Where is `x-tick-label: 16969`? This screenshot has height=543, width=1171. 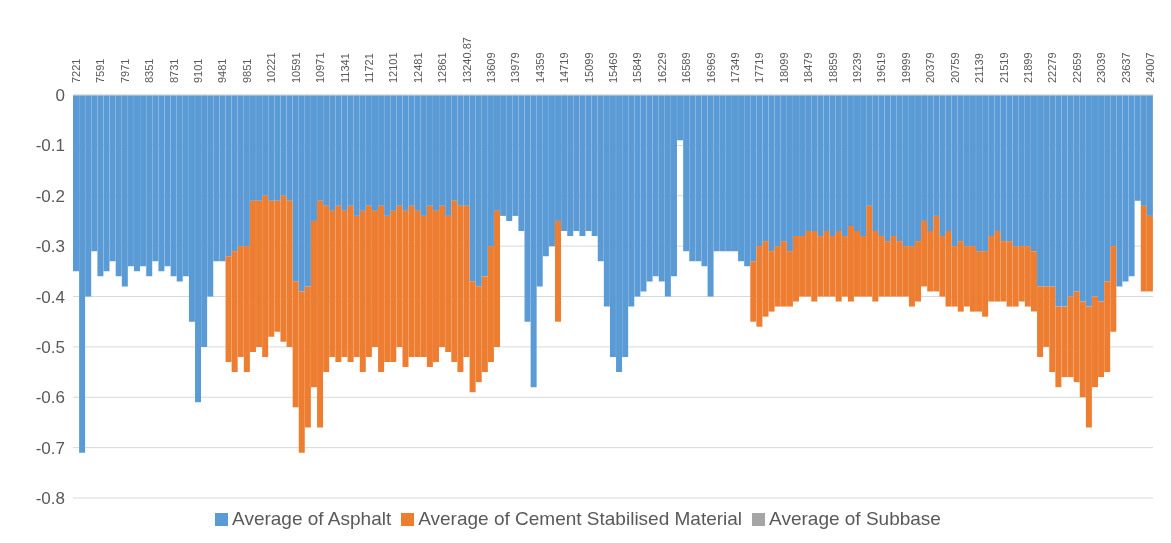
x-tick-label: 16969 is located at coordinates (710, 67).